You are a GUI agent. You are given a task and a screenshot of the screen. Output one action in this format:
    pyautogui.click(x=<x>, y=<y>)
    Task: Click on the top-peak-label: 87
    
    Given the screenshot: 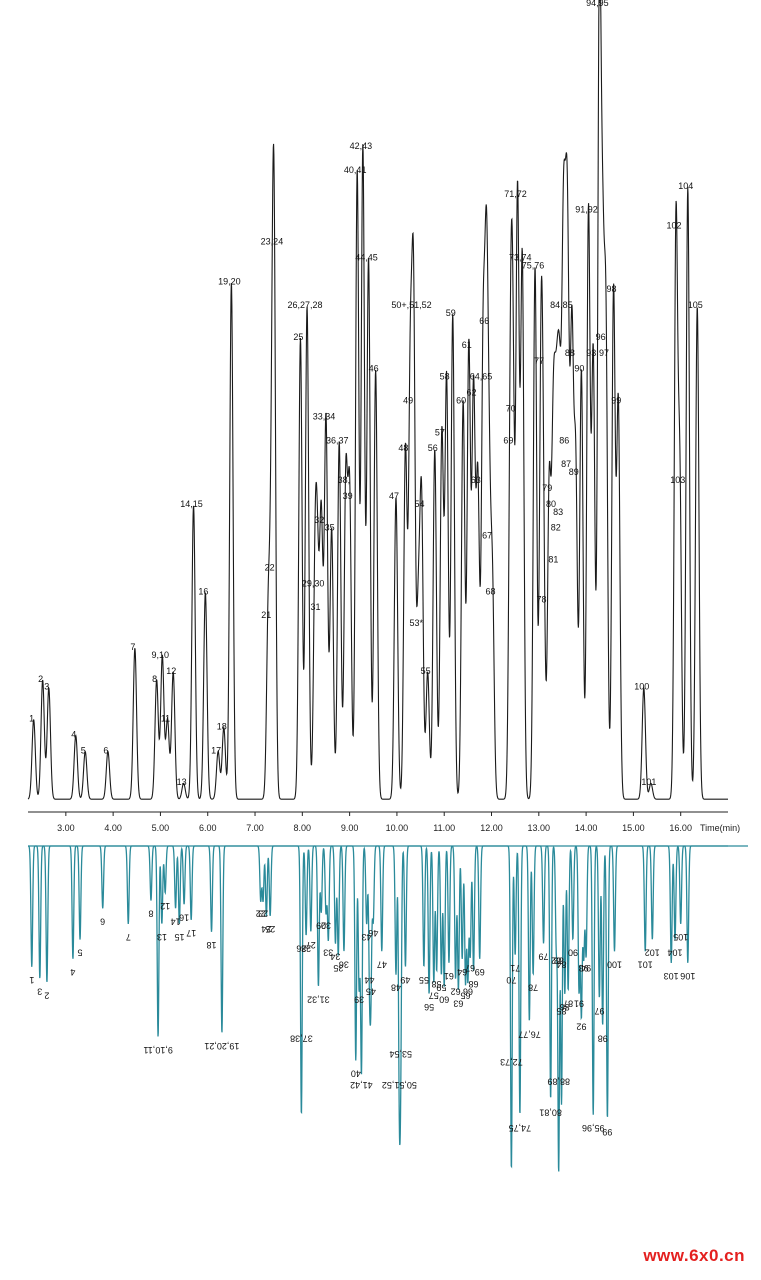 What is the action you would take?
    pyautogui.click(x=566, y=464)
    